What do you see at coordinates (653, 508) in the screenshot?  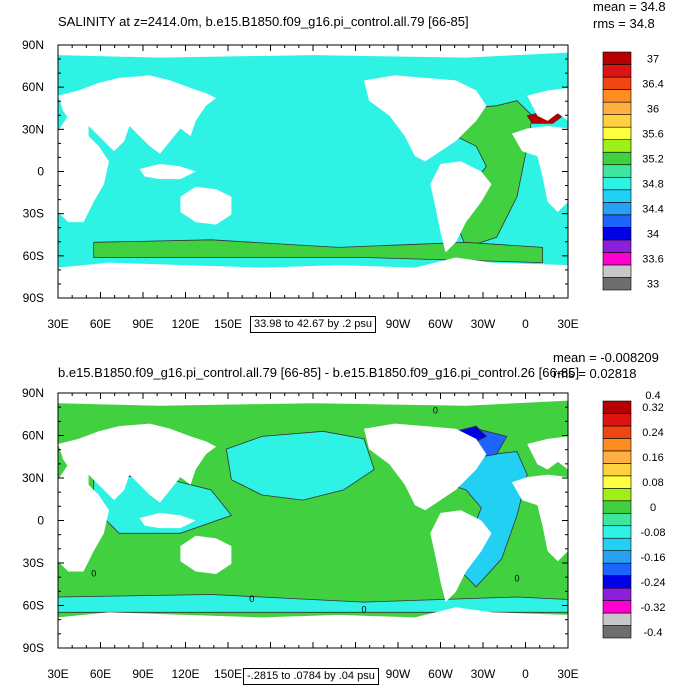 I see `colorbar-label-bottom: 0` at bounding box center [653, 508].